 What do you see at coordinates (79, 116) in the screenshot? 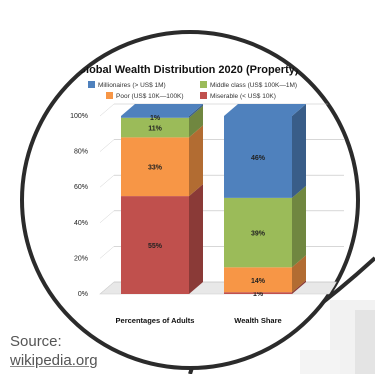
I see `y-tick-label: 100%` at bounding box center [79, 116].